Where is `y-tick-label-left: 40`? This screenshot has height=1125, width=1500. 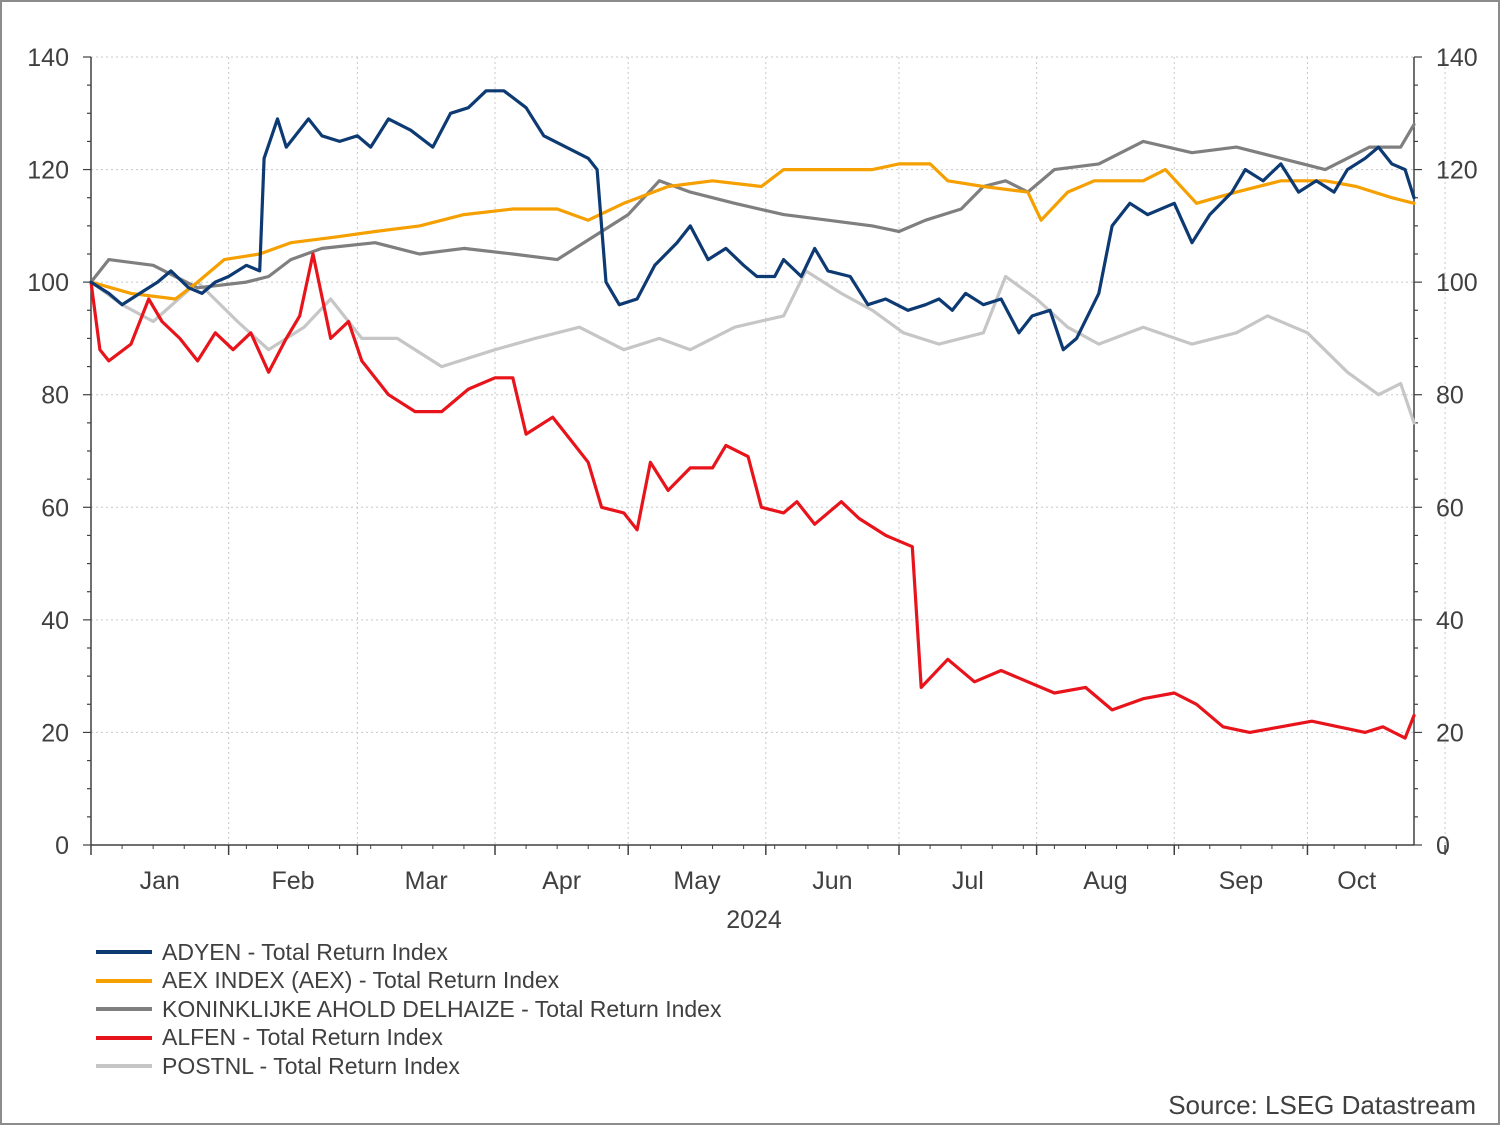 y-tick-label-left: 40 is located at coordinates (55, 621).